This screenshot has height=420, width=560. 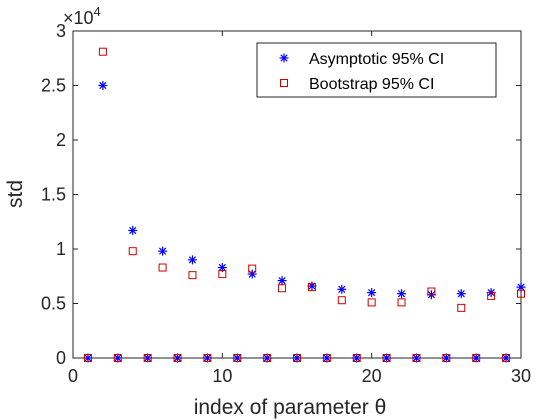 I want to click on legend-asterisk-marker, so click(x=284, y=58).